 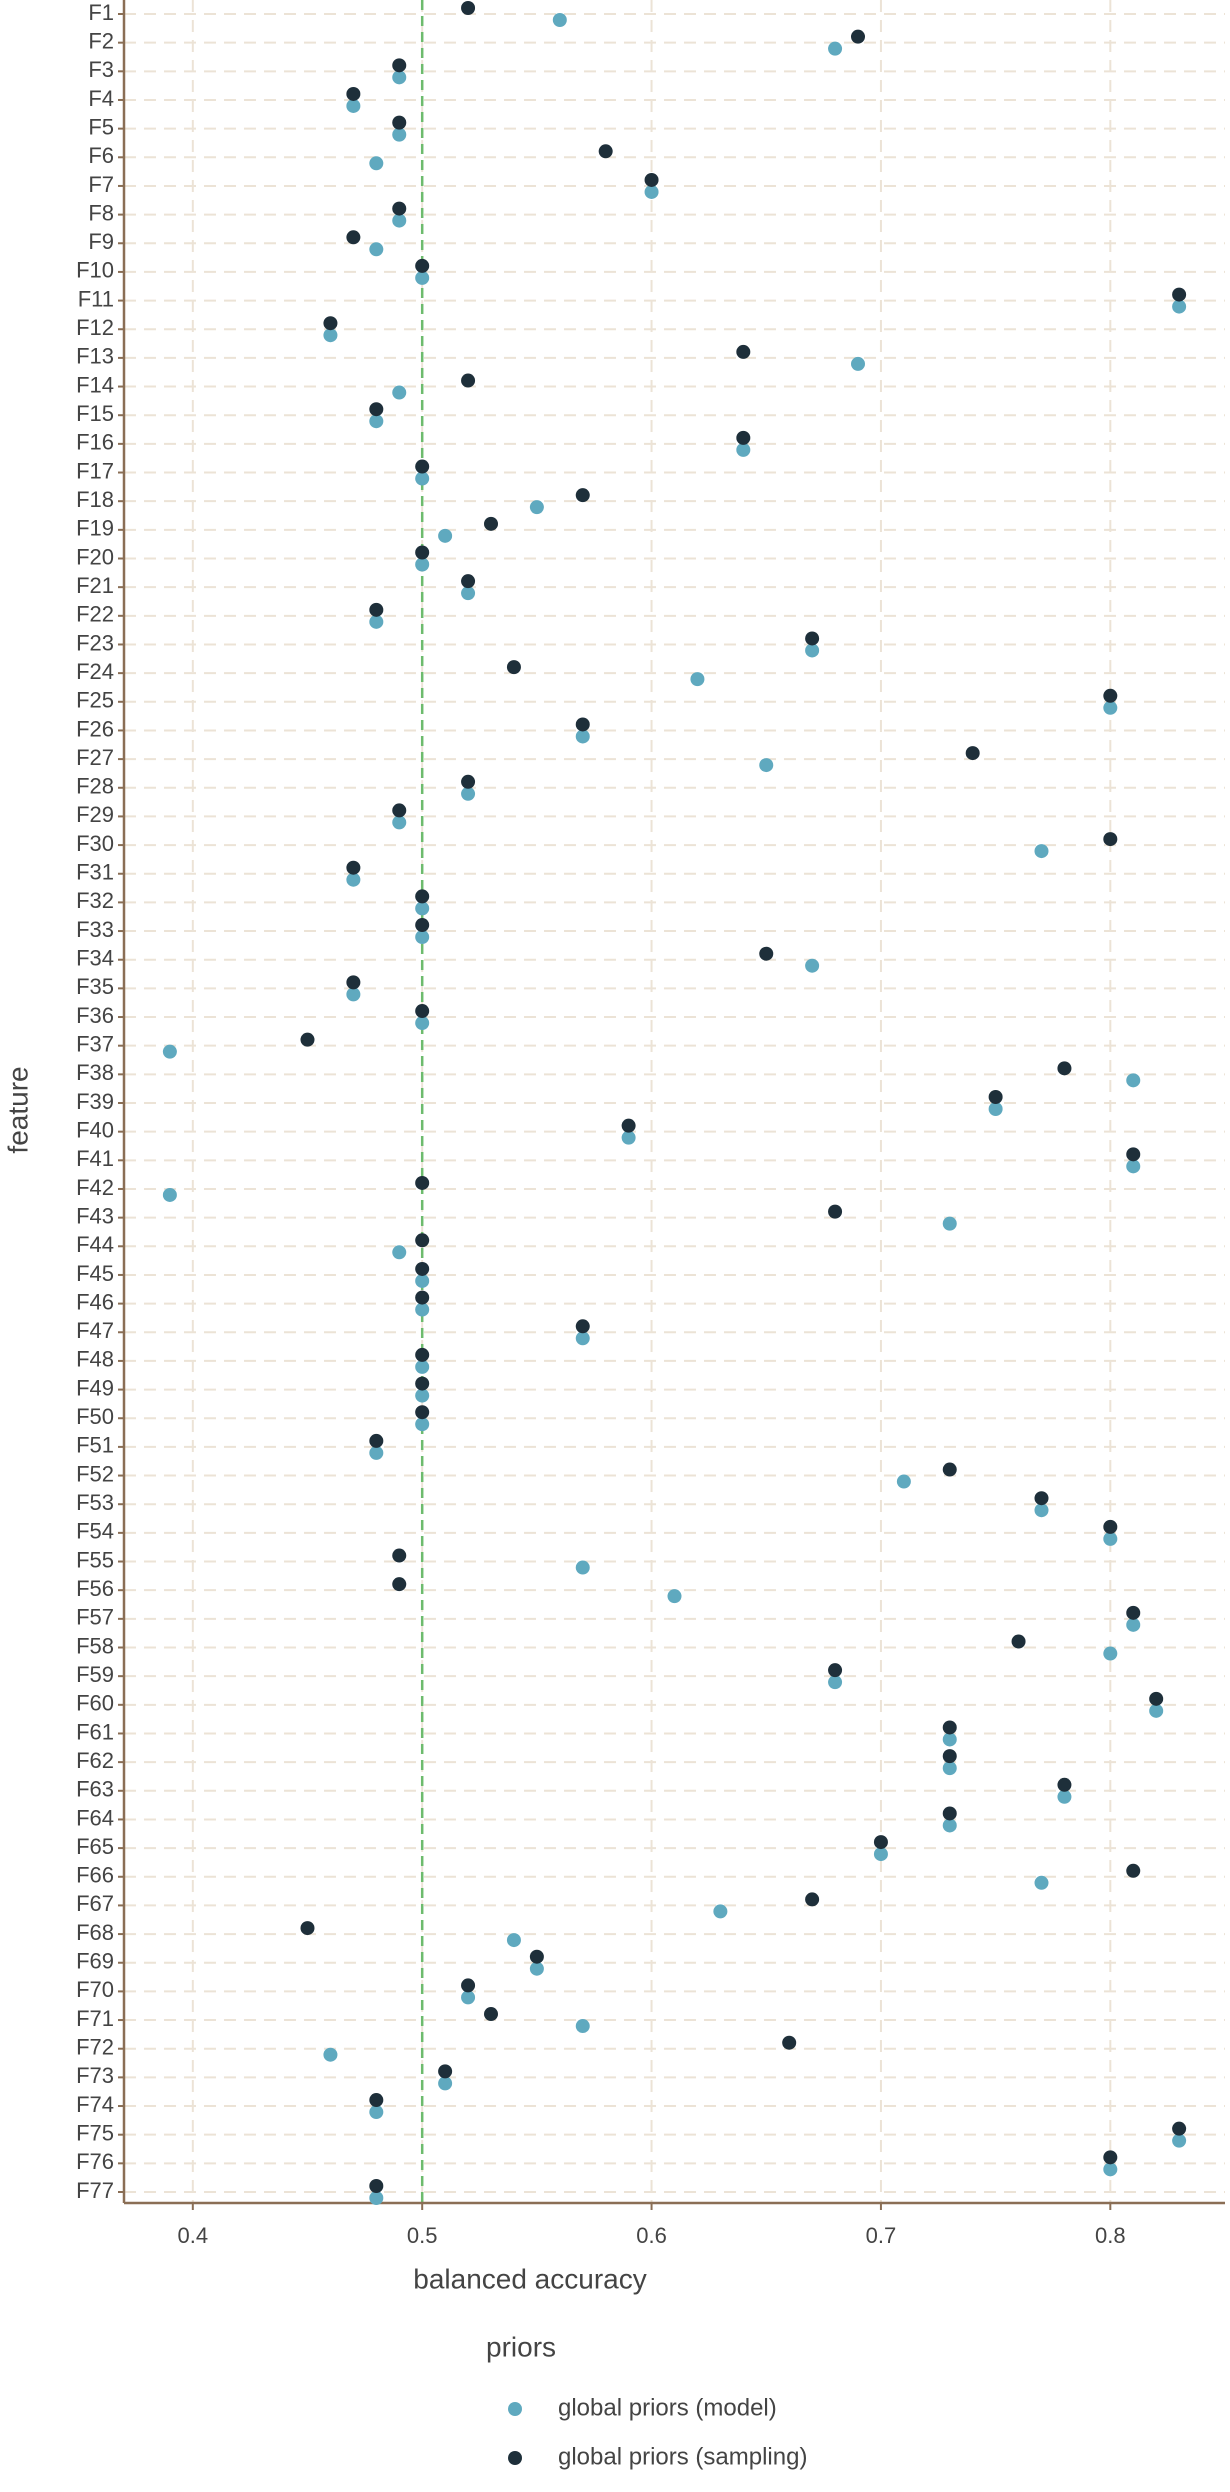 What do you see at coordinates (95, 528) in the screenshot?
I see `y-tick-label: F19` at bounding box center [95, 528].